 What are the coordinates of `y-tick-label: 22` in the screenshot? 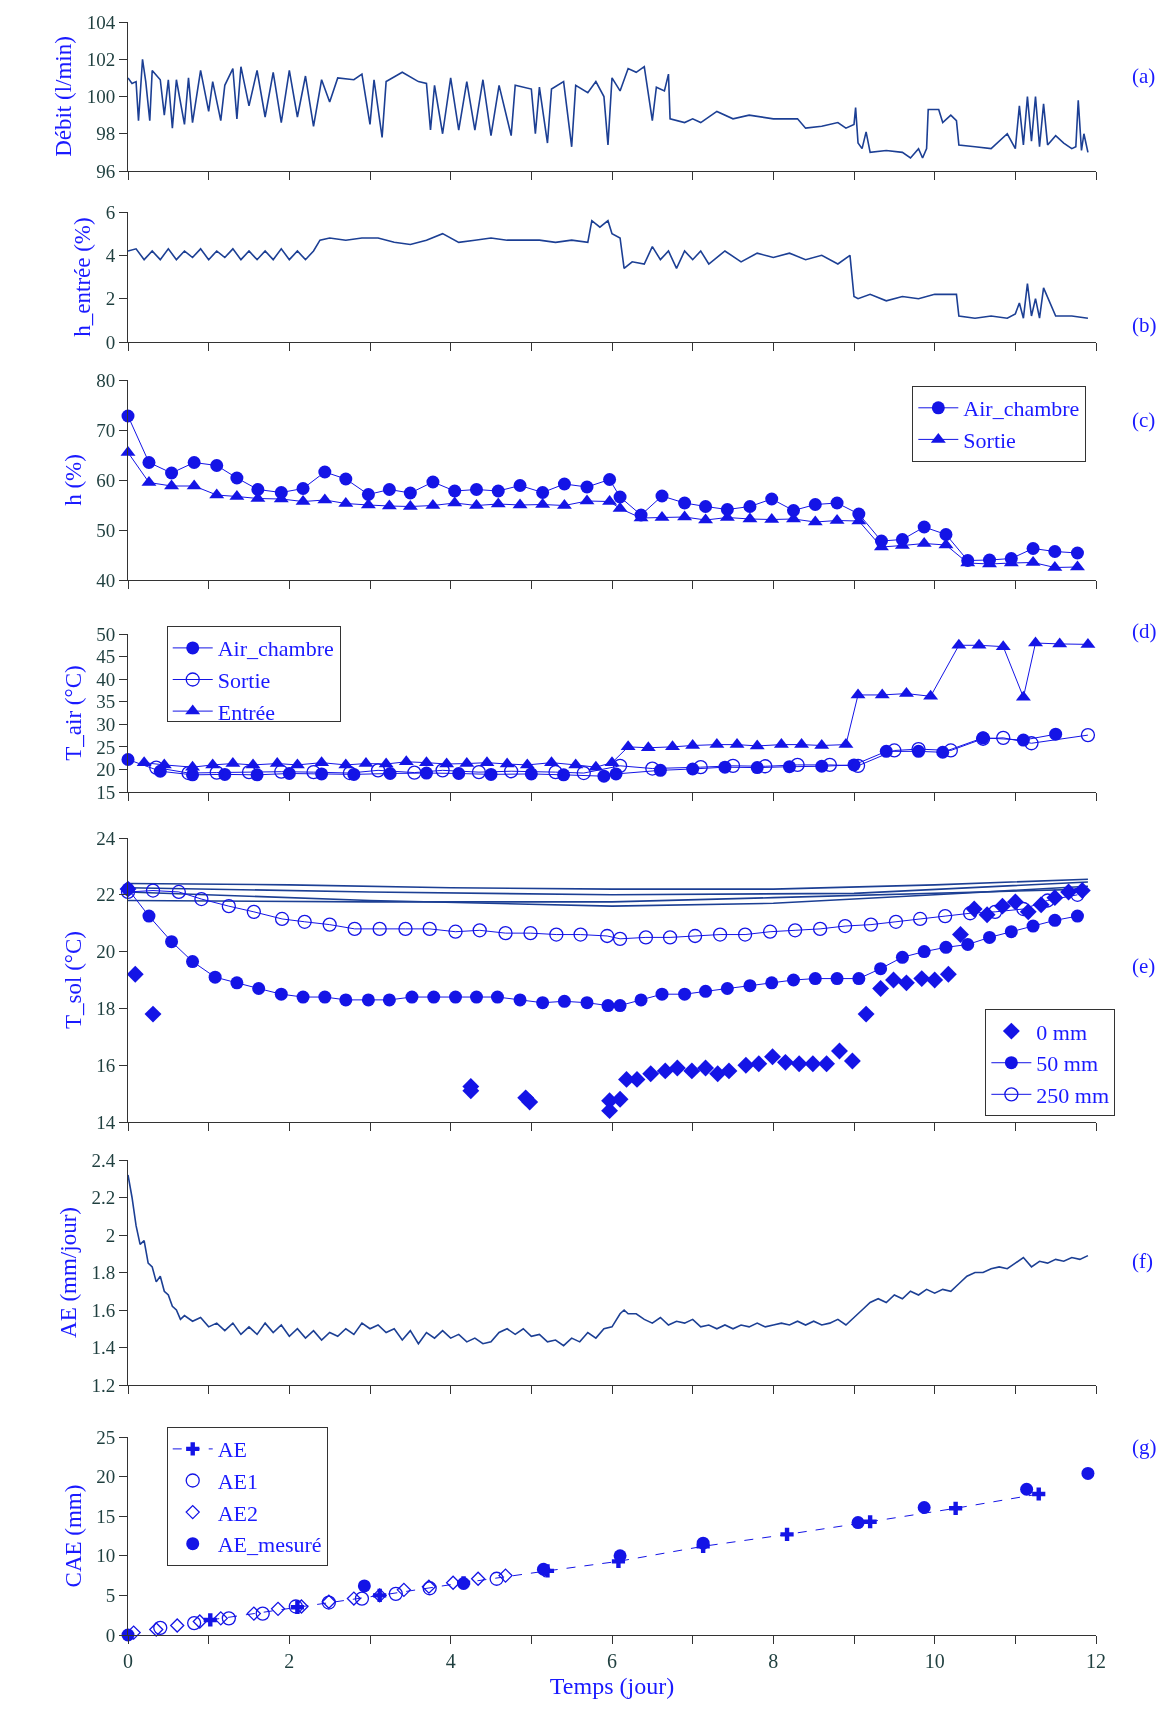 It's located at (106, 895).